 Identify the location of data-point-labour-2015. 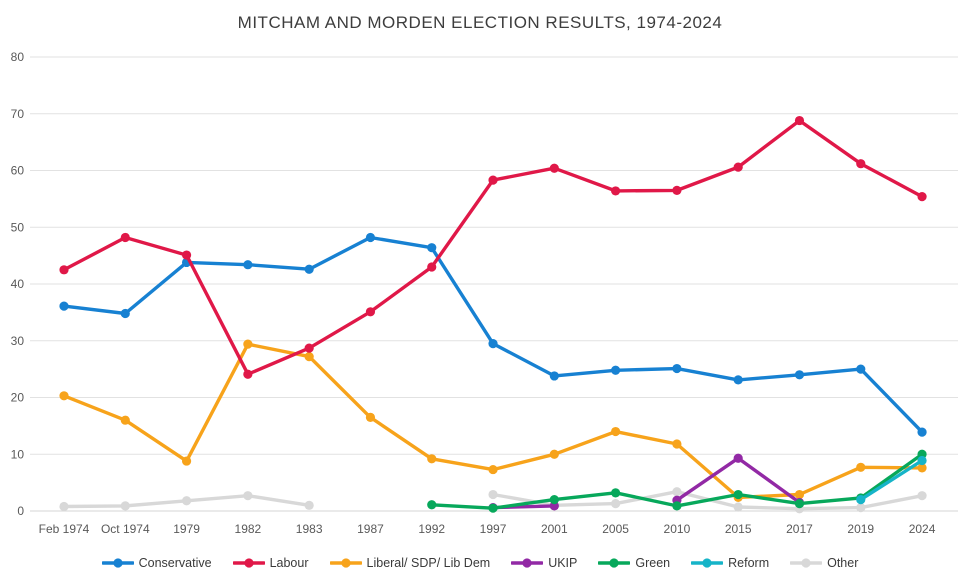
(738, 167).